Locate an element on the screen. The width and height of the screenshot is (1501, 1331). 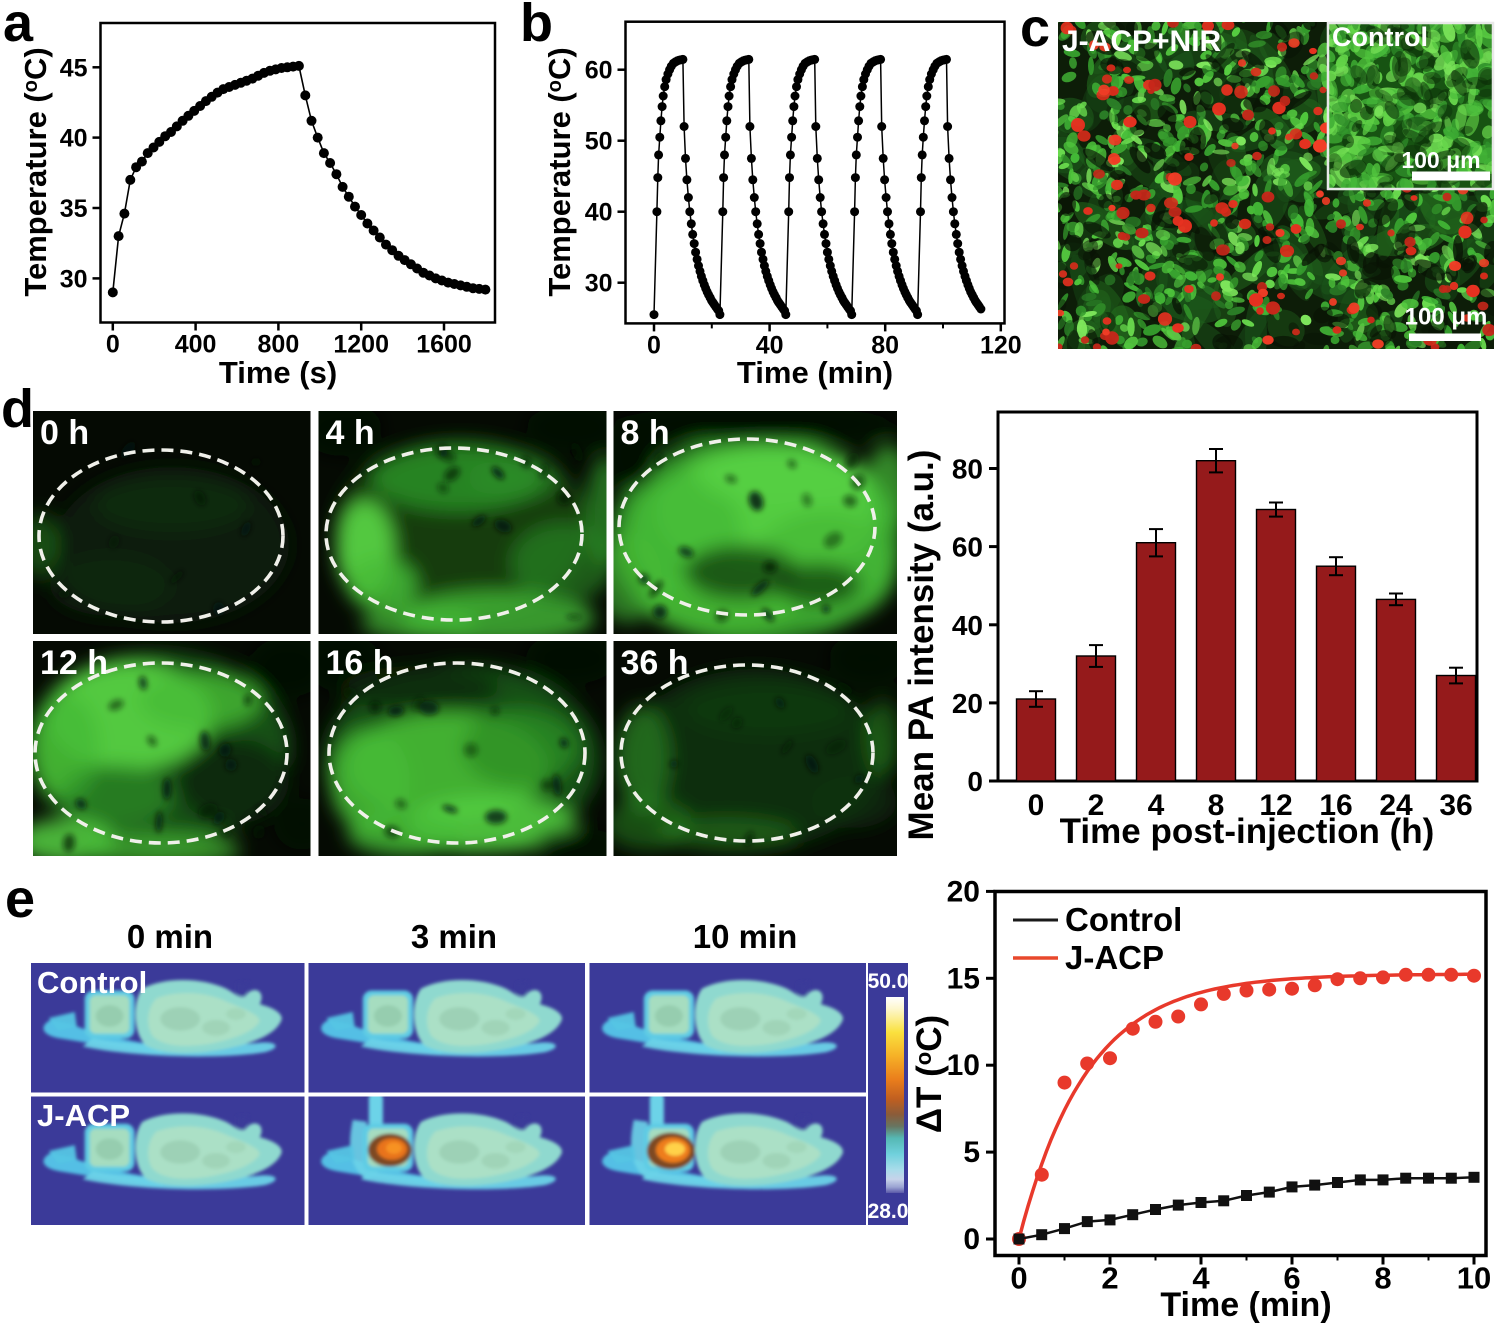
svg-text: 3 min is located at coordinates (454, 936).